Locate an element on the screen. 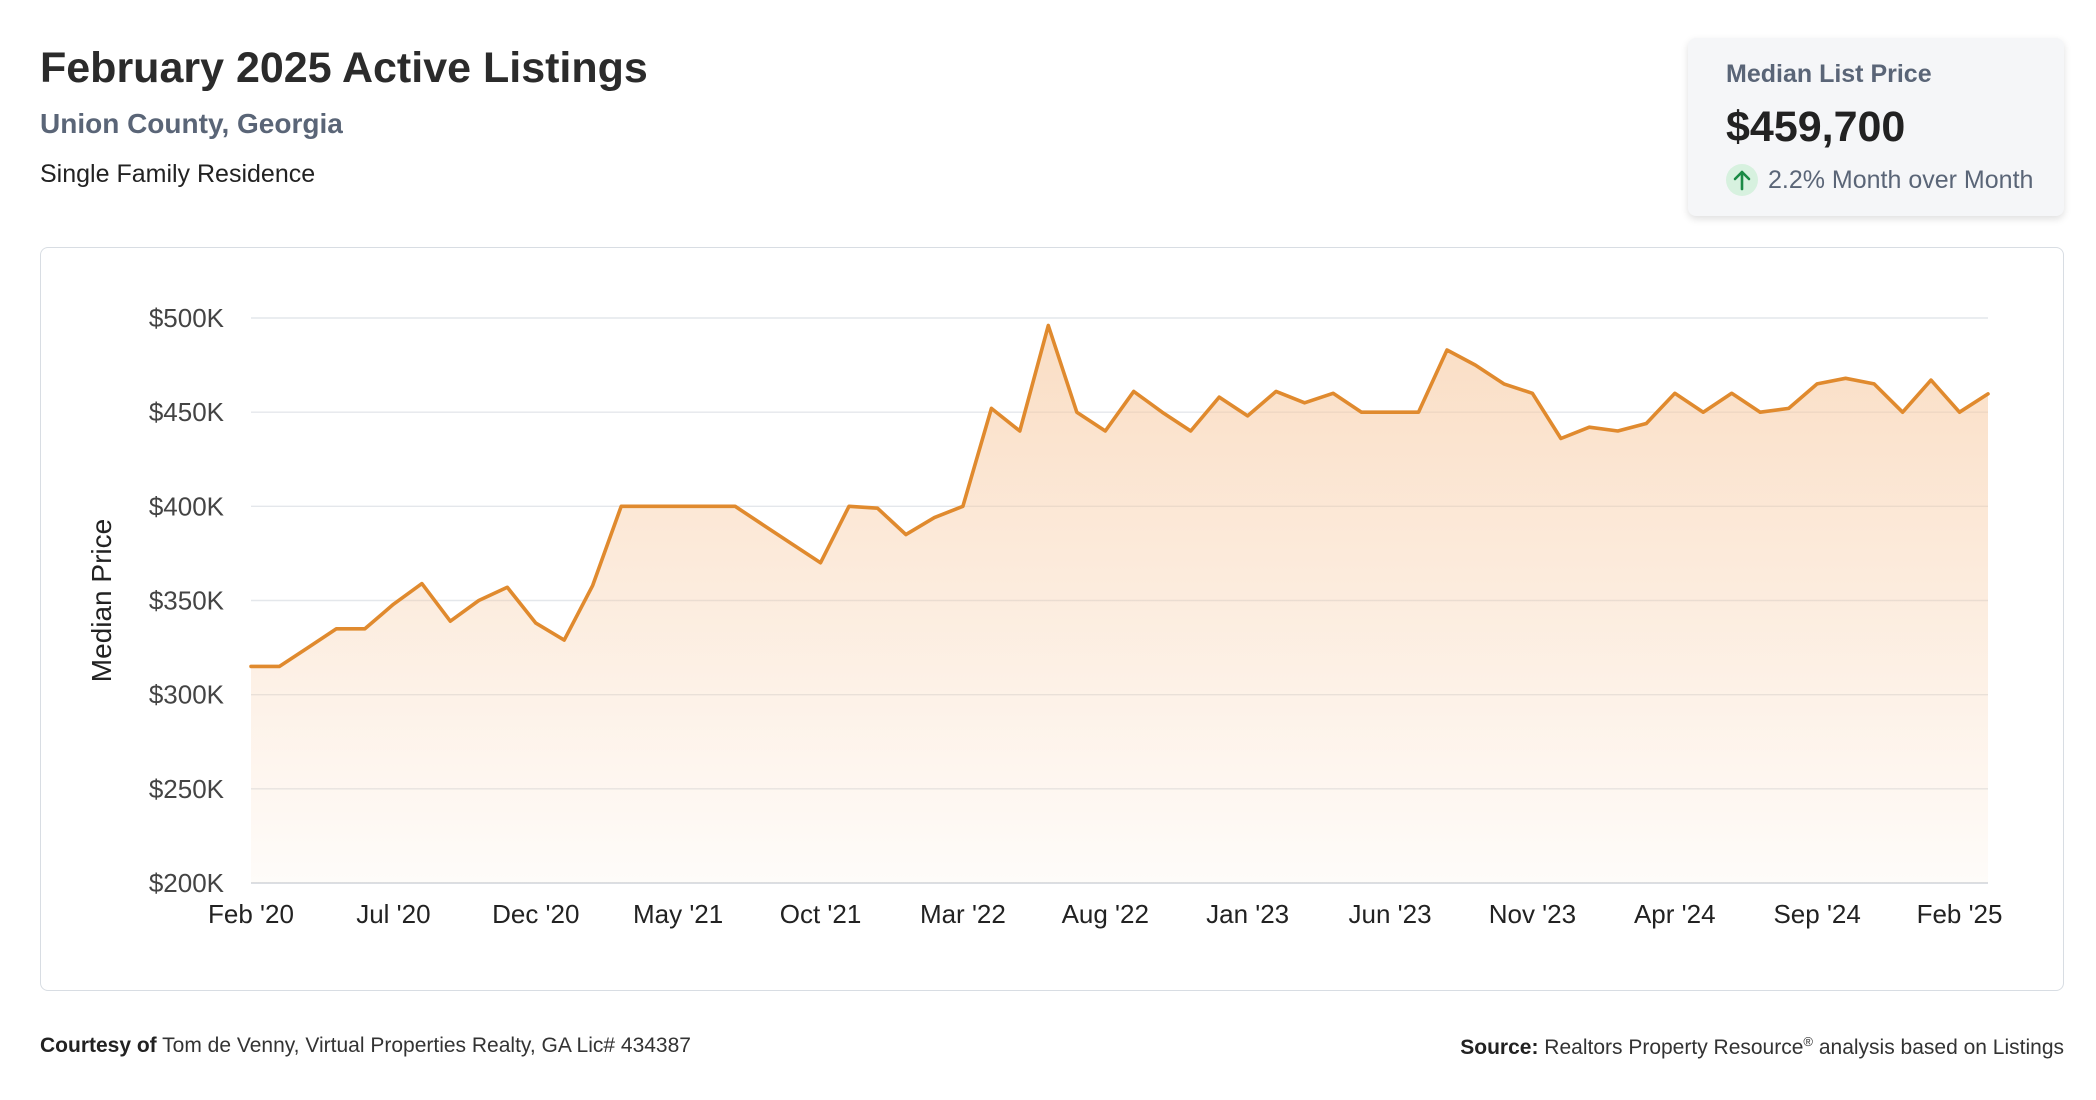  y-tick-label: $500K is located at coordinates (187, 318).